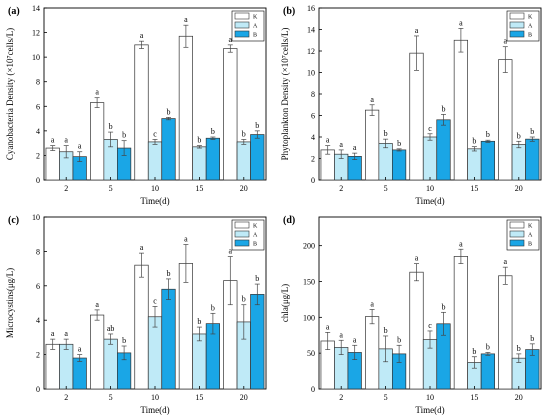 The height and width of the screenshot is (418, 550). Describe the element at coordinates (309, 317) in the screenshot. I see `y-tick-label: 100` at that location.